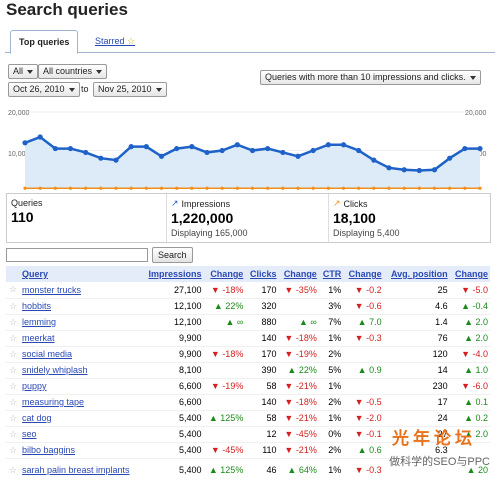 The image size is (500, 480). What do you see at coordinates (23, 71) in the screenshot?
I see `type-filter-dropdown: All` at bounding box center [23, 71].